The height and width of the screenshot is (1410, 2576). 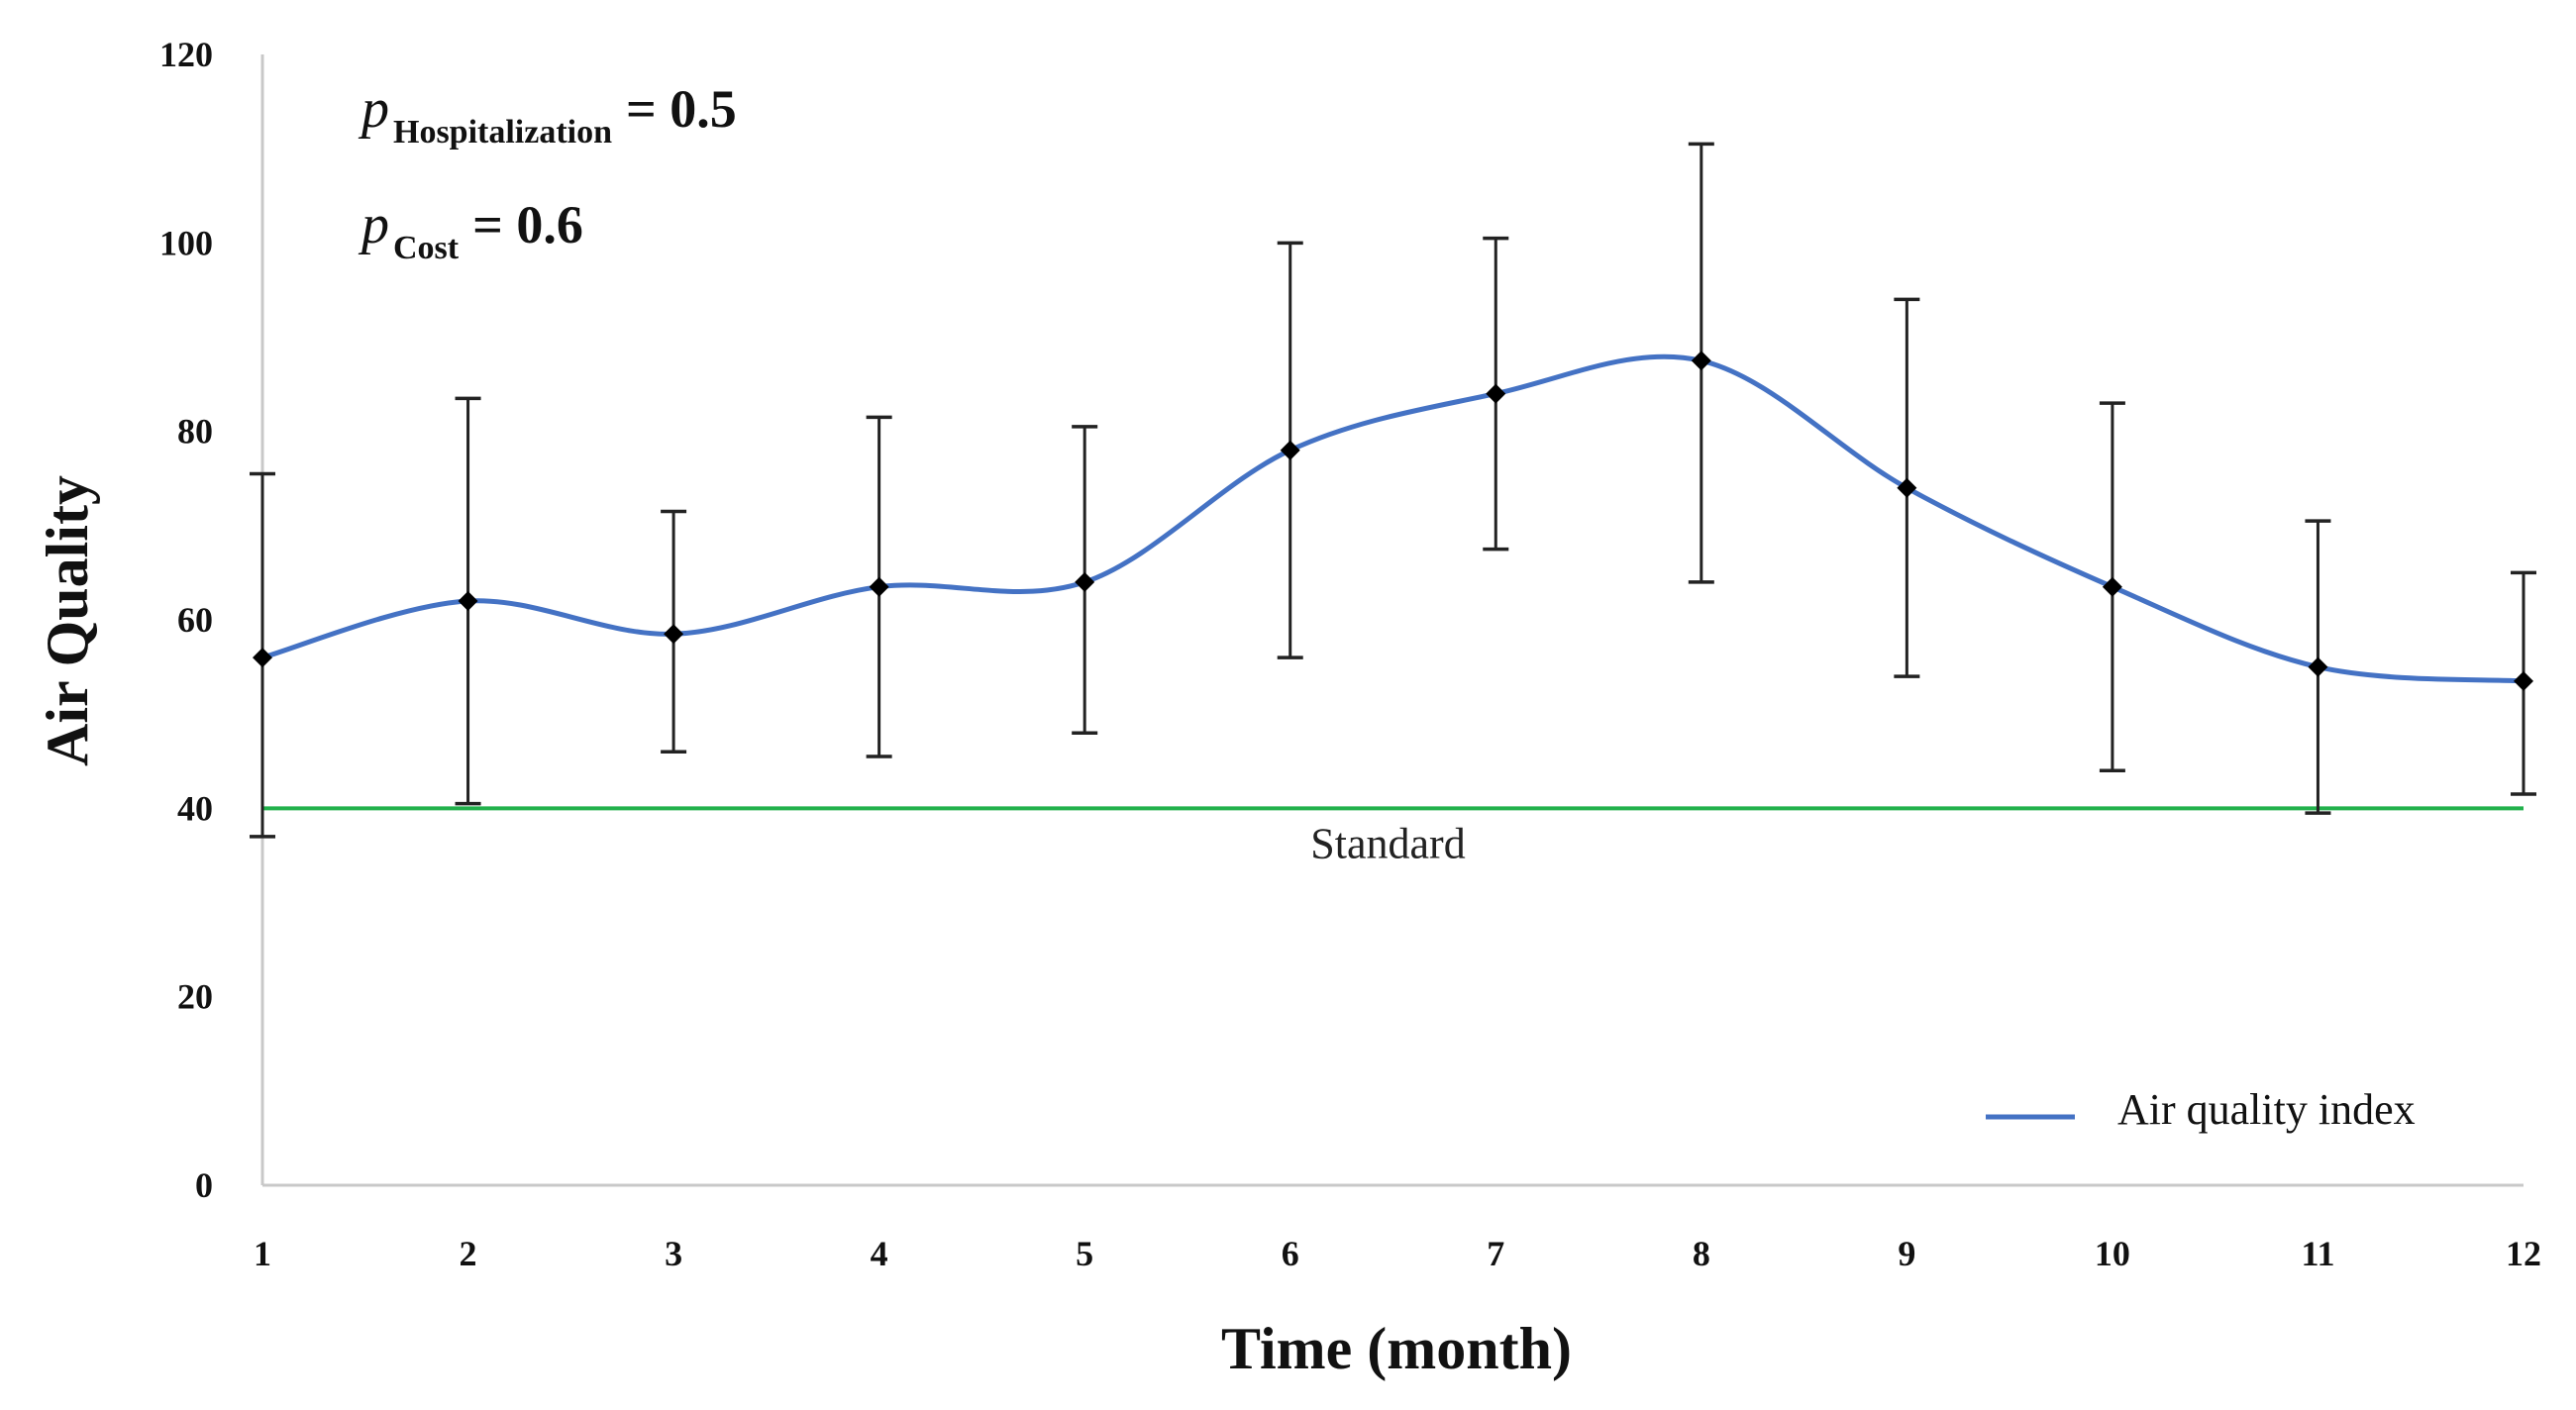 What do you see at coordinates (2112, 1253) in the screenshot?
I see `x-tick-label: 10` at bounding box center [2112, 1253].